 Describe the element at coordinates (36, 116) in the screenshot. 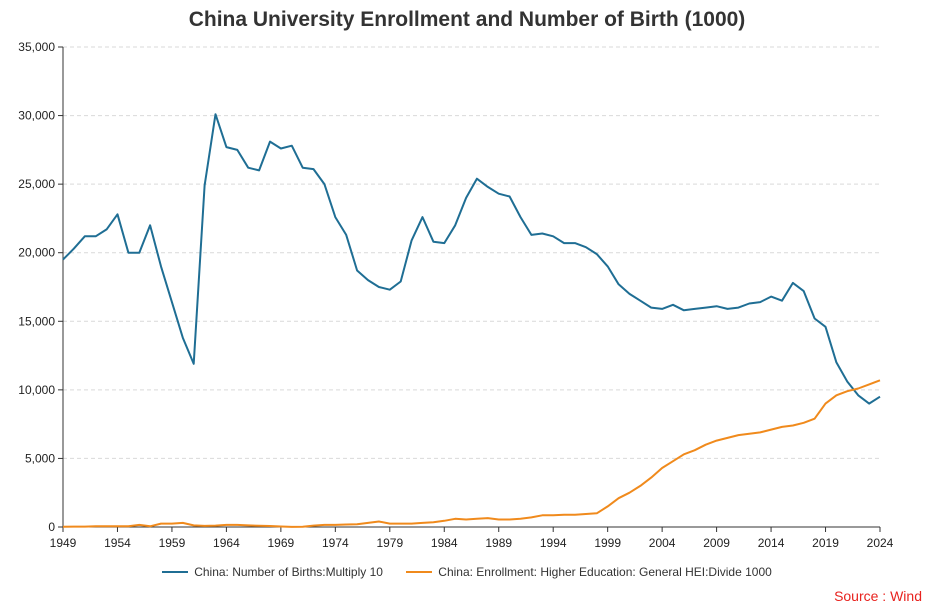

I see `y-tick-label: 30,000` at that location.